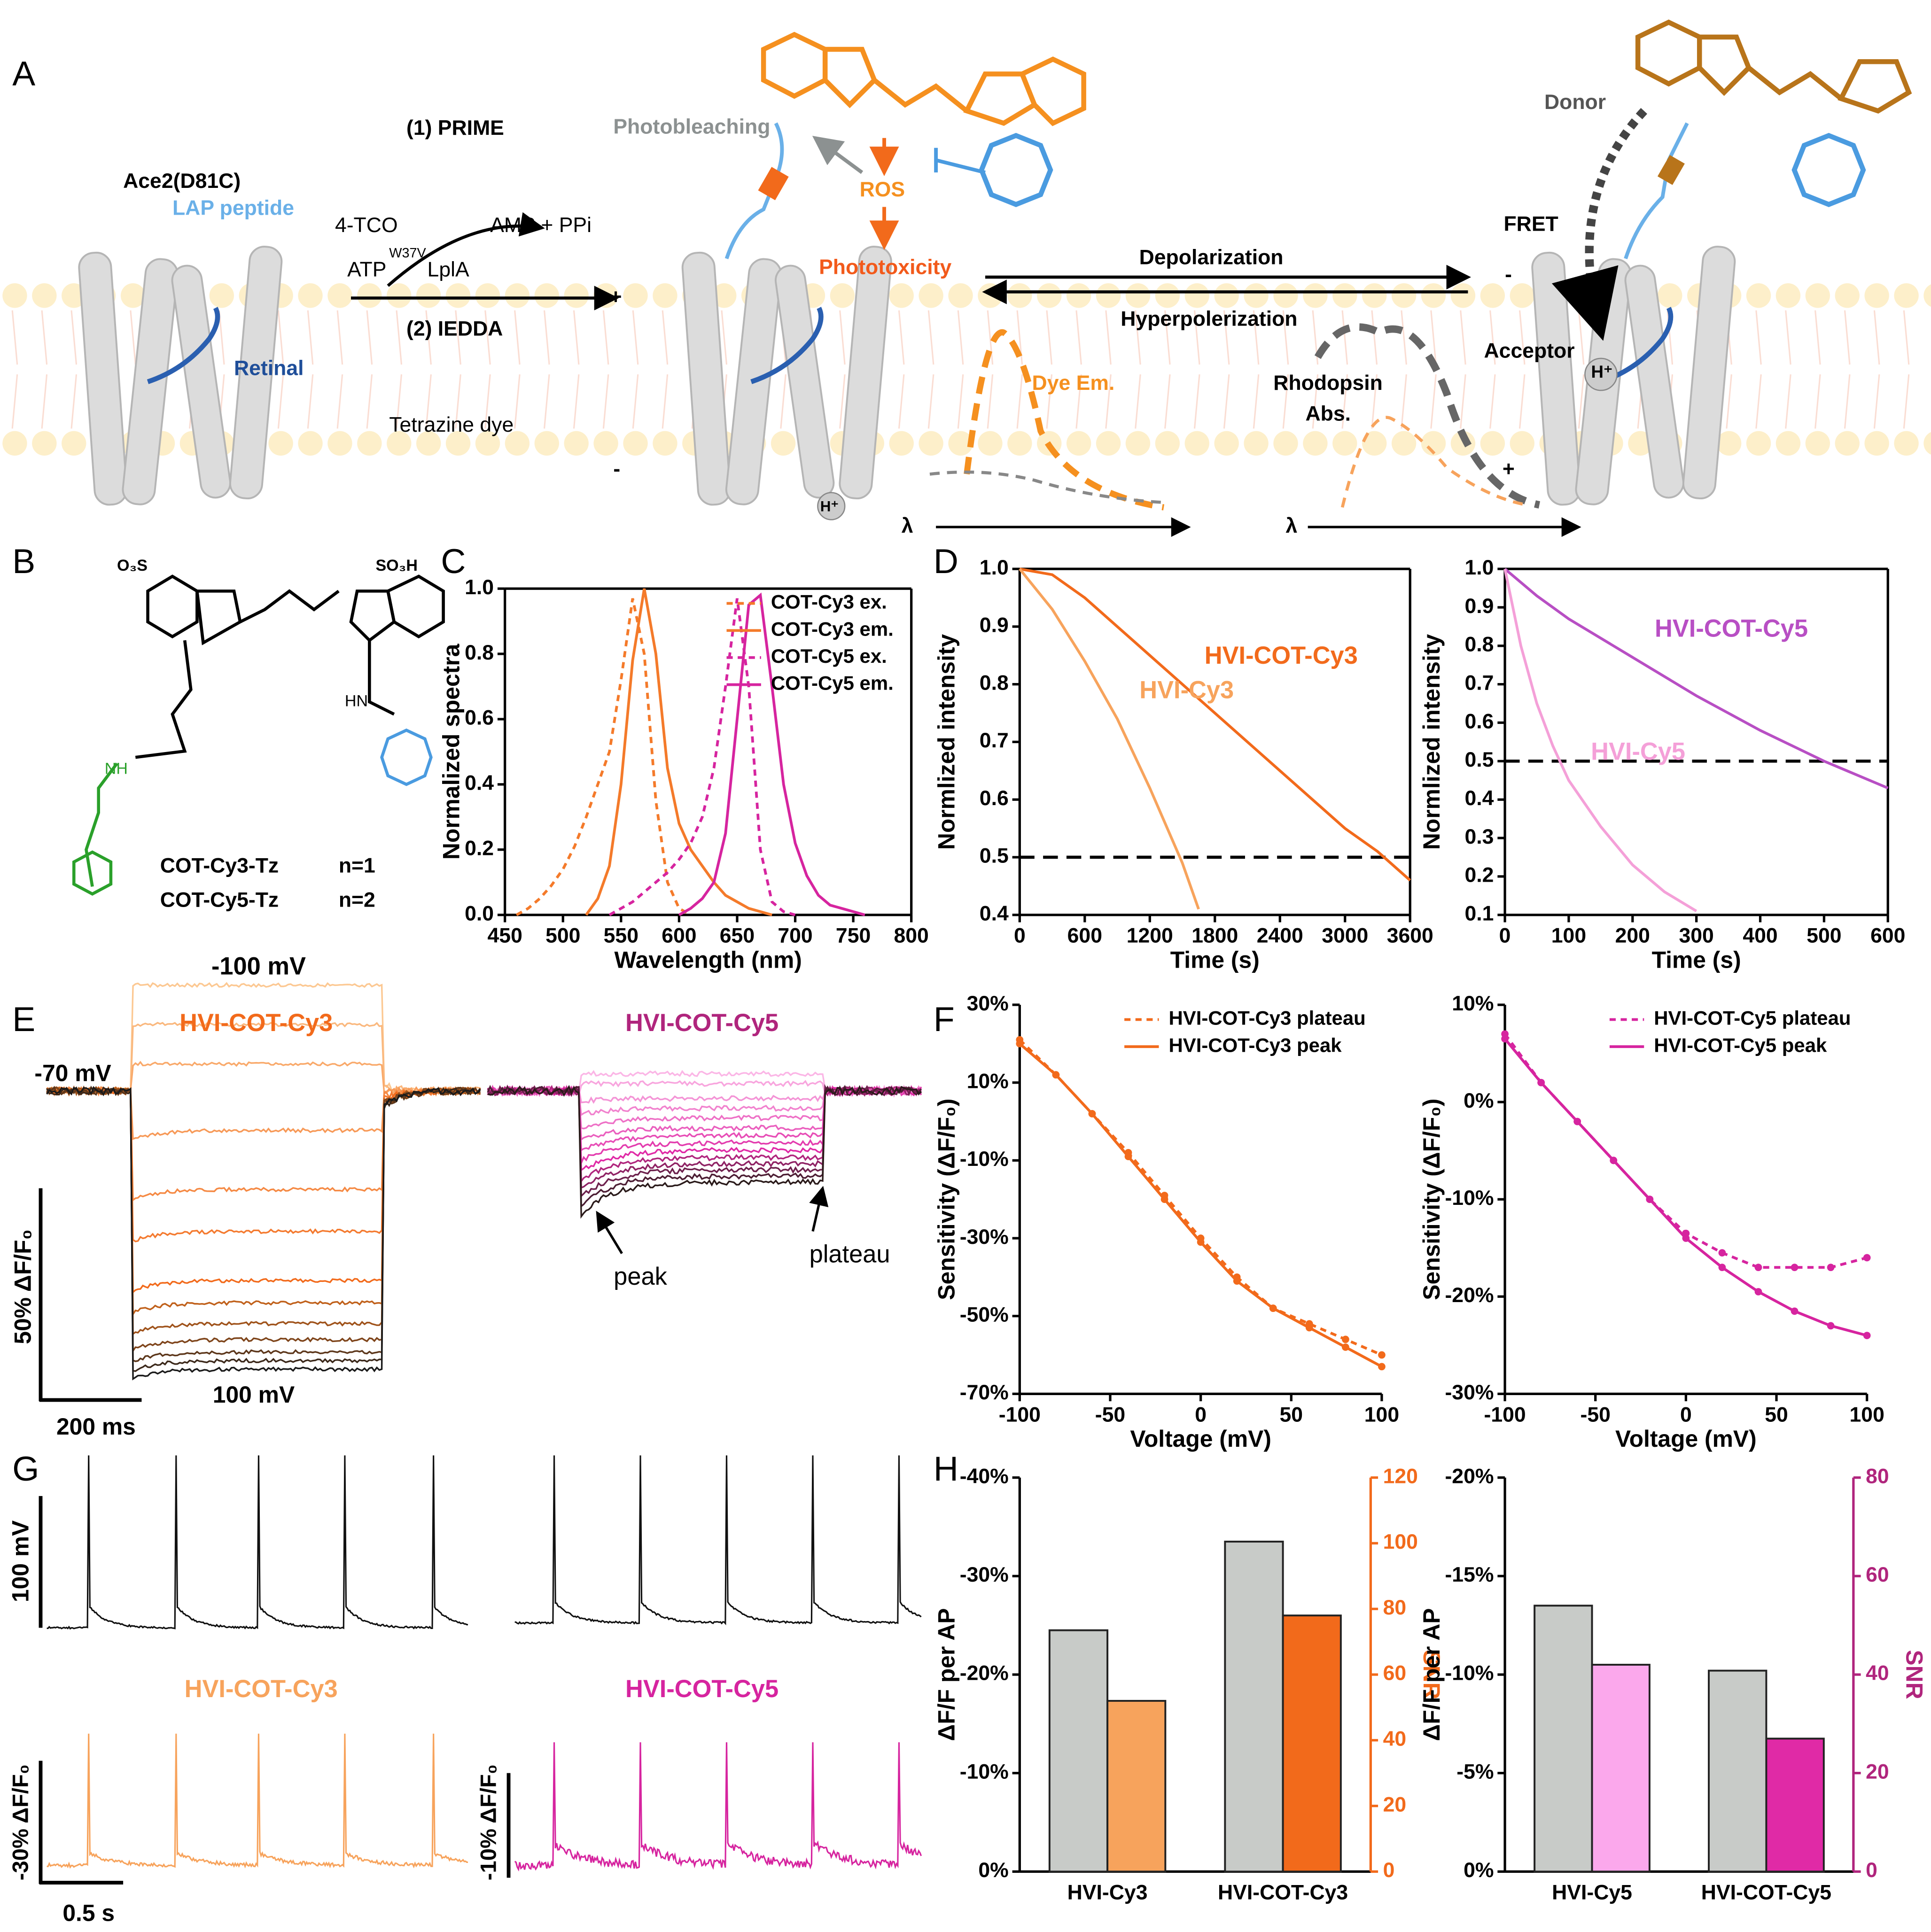  Describe the element at coordinates (449, 270) in the screenshot. I see `label: LplA` at that location.